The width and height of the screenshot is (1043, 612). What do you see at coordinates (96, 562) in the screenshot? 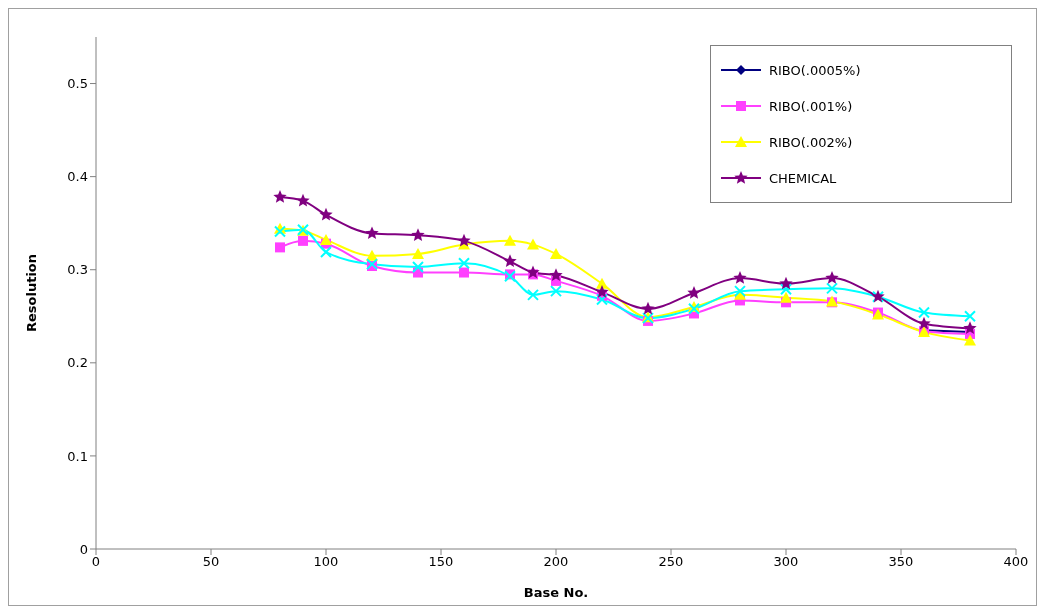
I see `x-tick-label: 0` at bounding box center [96, 562].